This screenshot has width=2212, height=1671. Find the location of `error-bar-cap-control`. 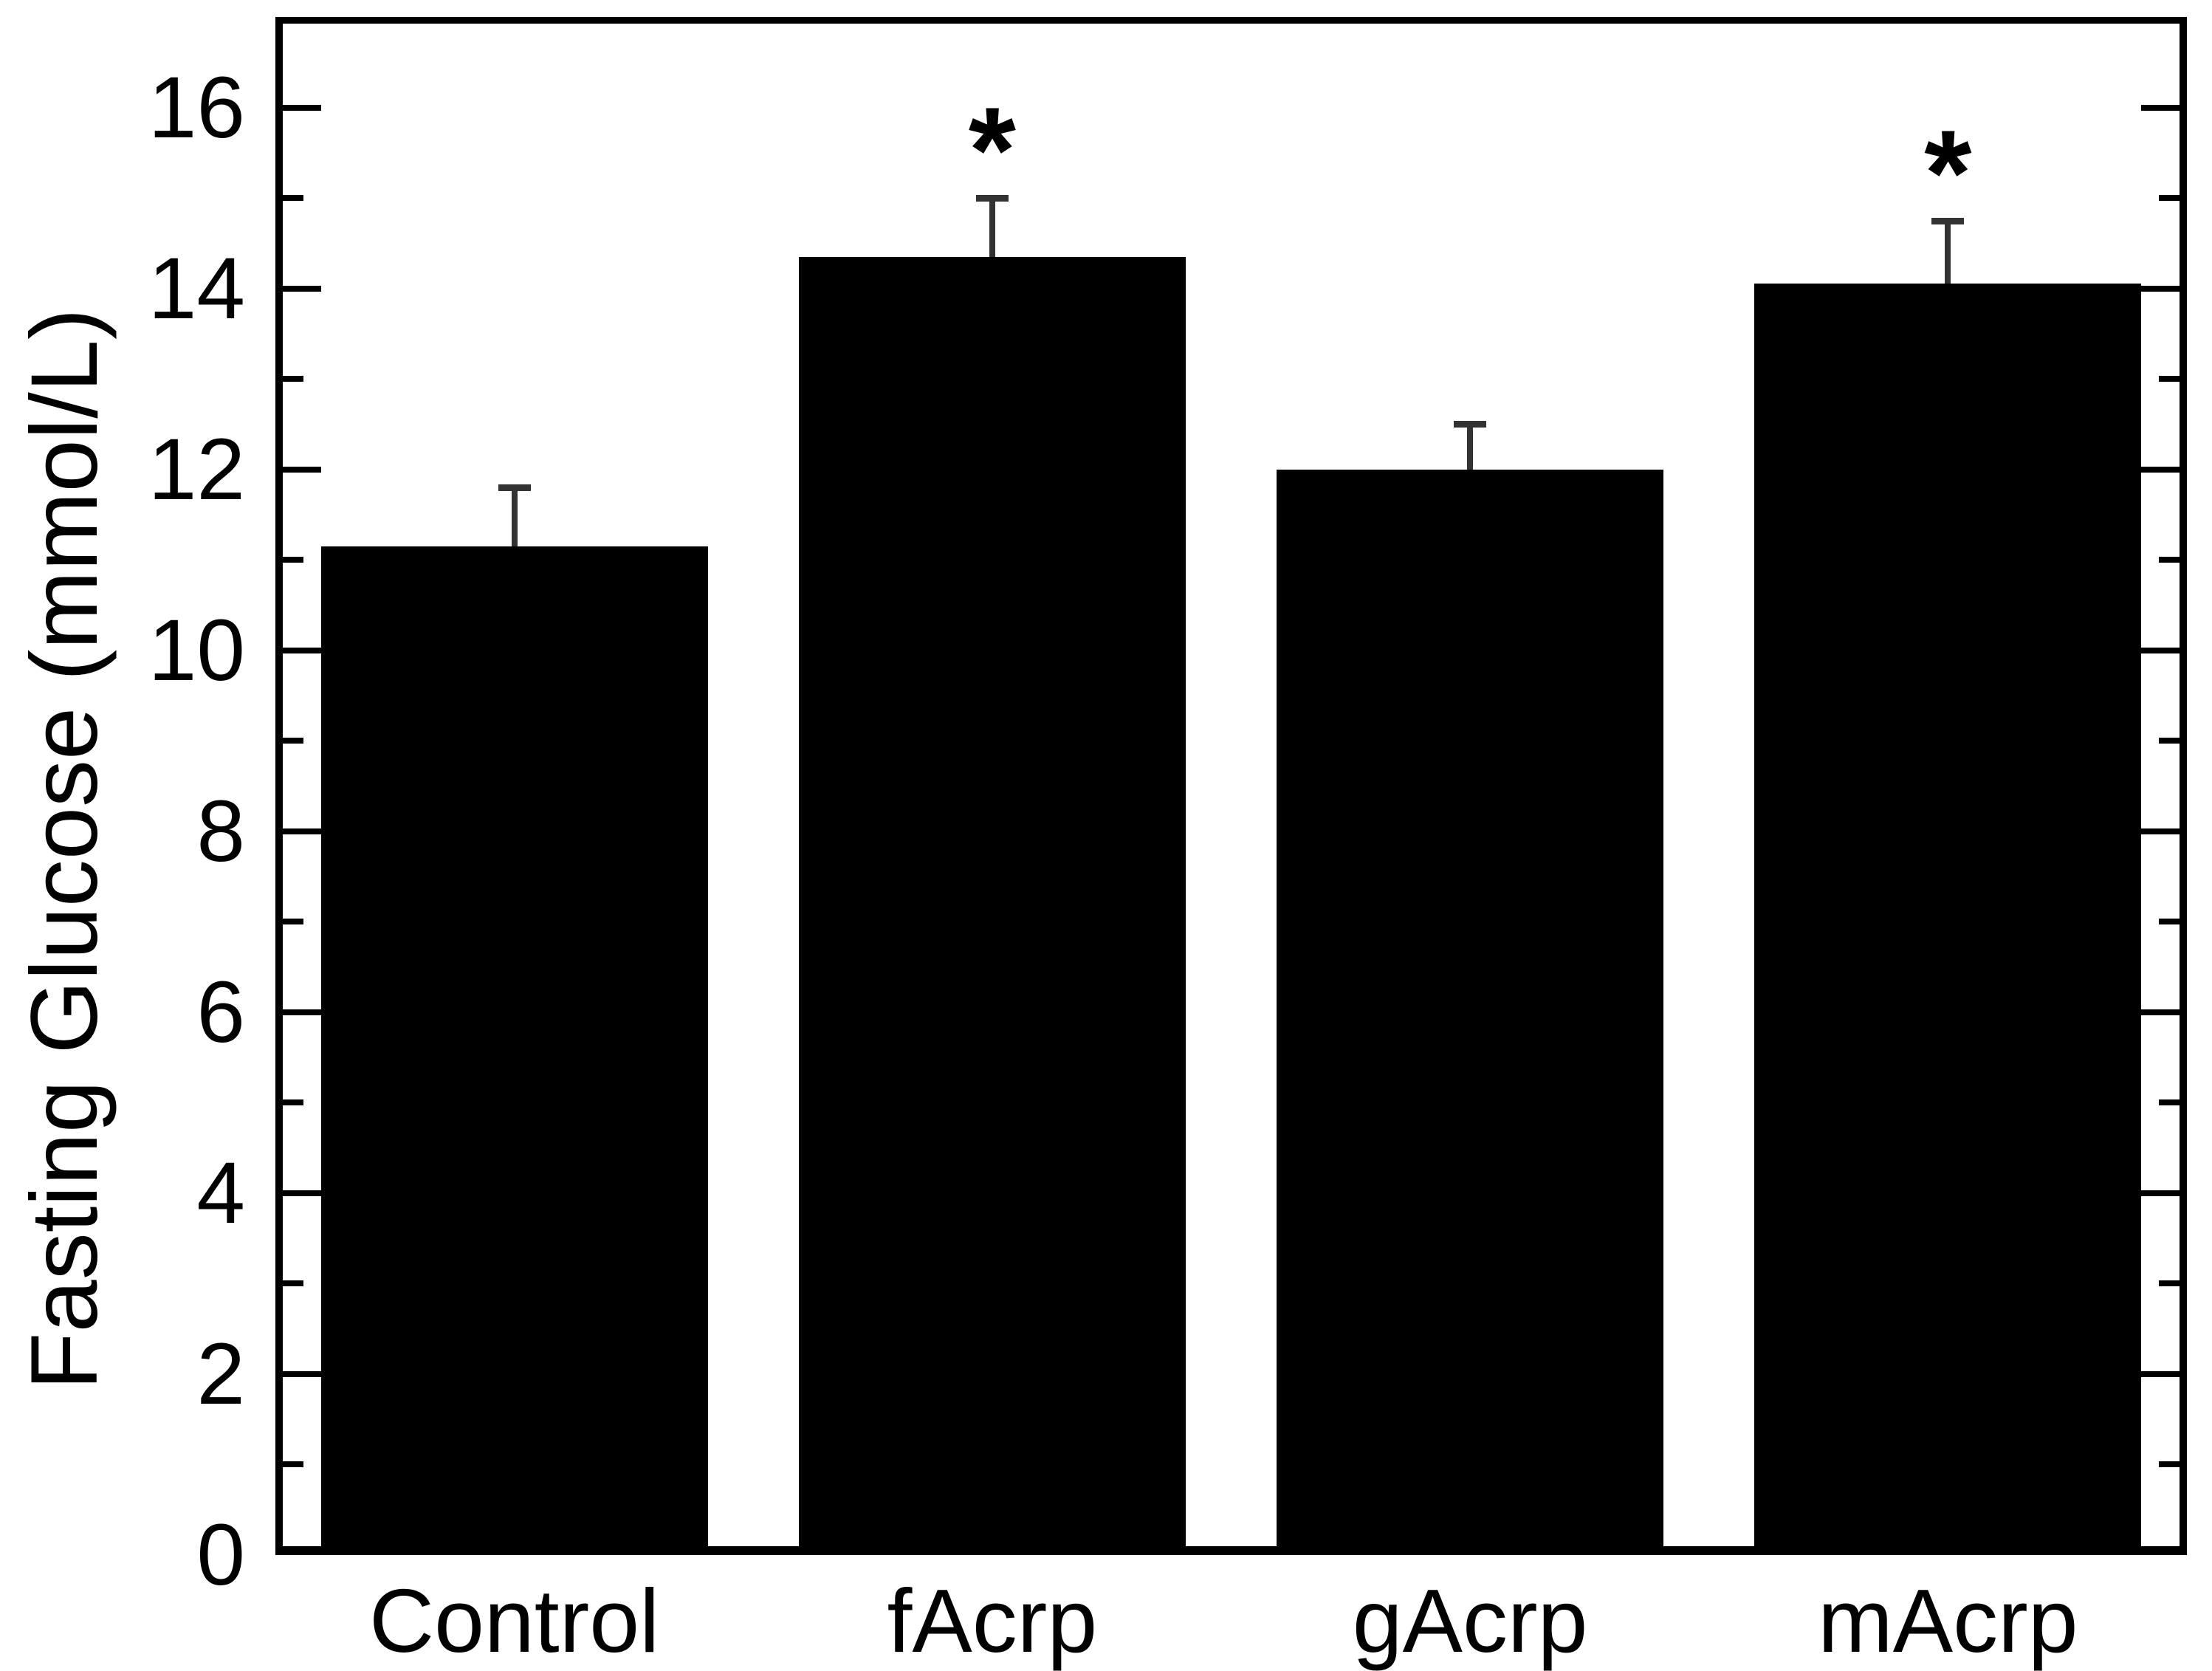

error-bar-cap-control is located at coordinates (514, 488).